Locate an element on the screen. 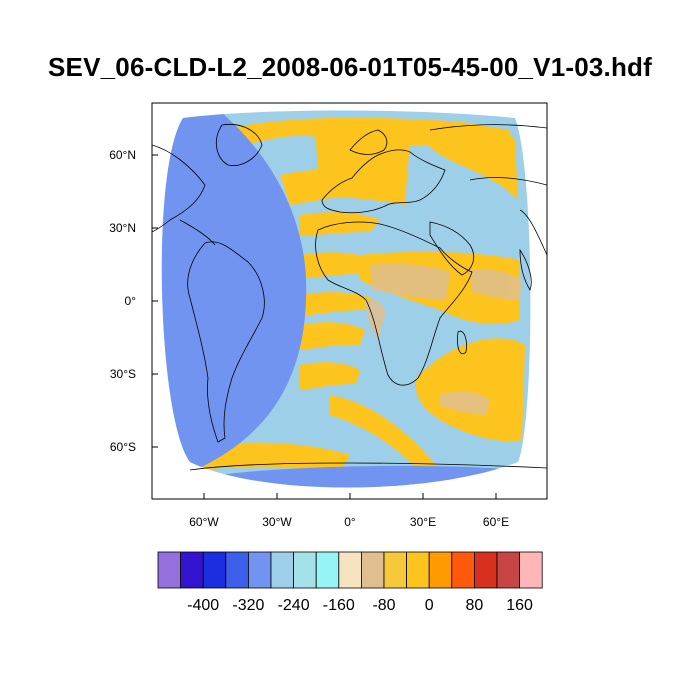 The height and width of the screenshot is (700, 700). lon-tick-label: 60°W is located at coordinates (204, 522).